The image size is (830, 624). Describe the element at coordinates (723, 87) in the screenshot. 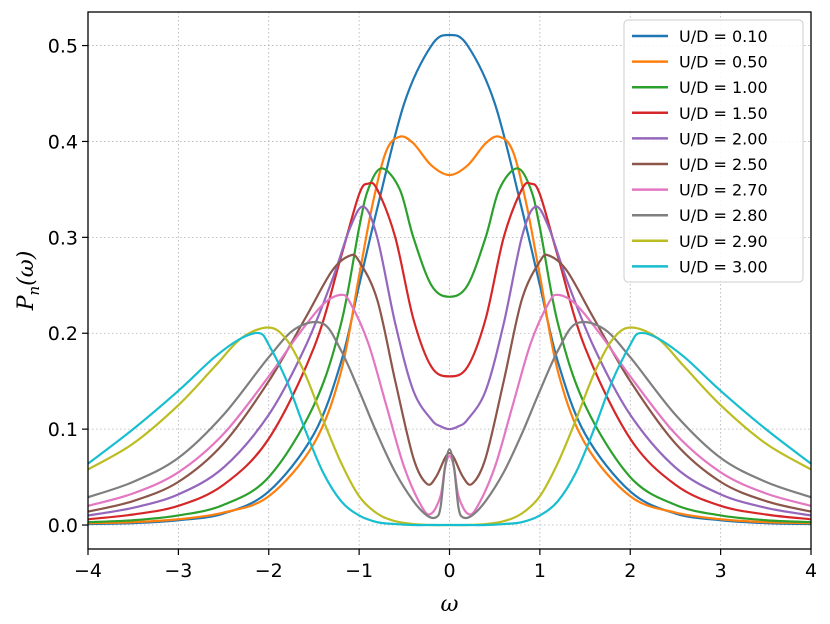

I see `legend-label: U/D = 1.00` at that location.